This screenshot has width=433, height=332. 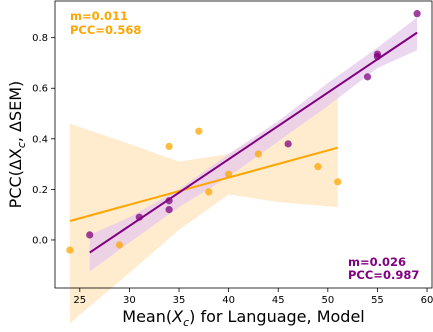 I want to click on x-tick-label: 55, so click(x=377, y=300).